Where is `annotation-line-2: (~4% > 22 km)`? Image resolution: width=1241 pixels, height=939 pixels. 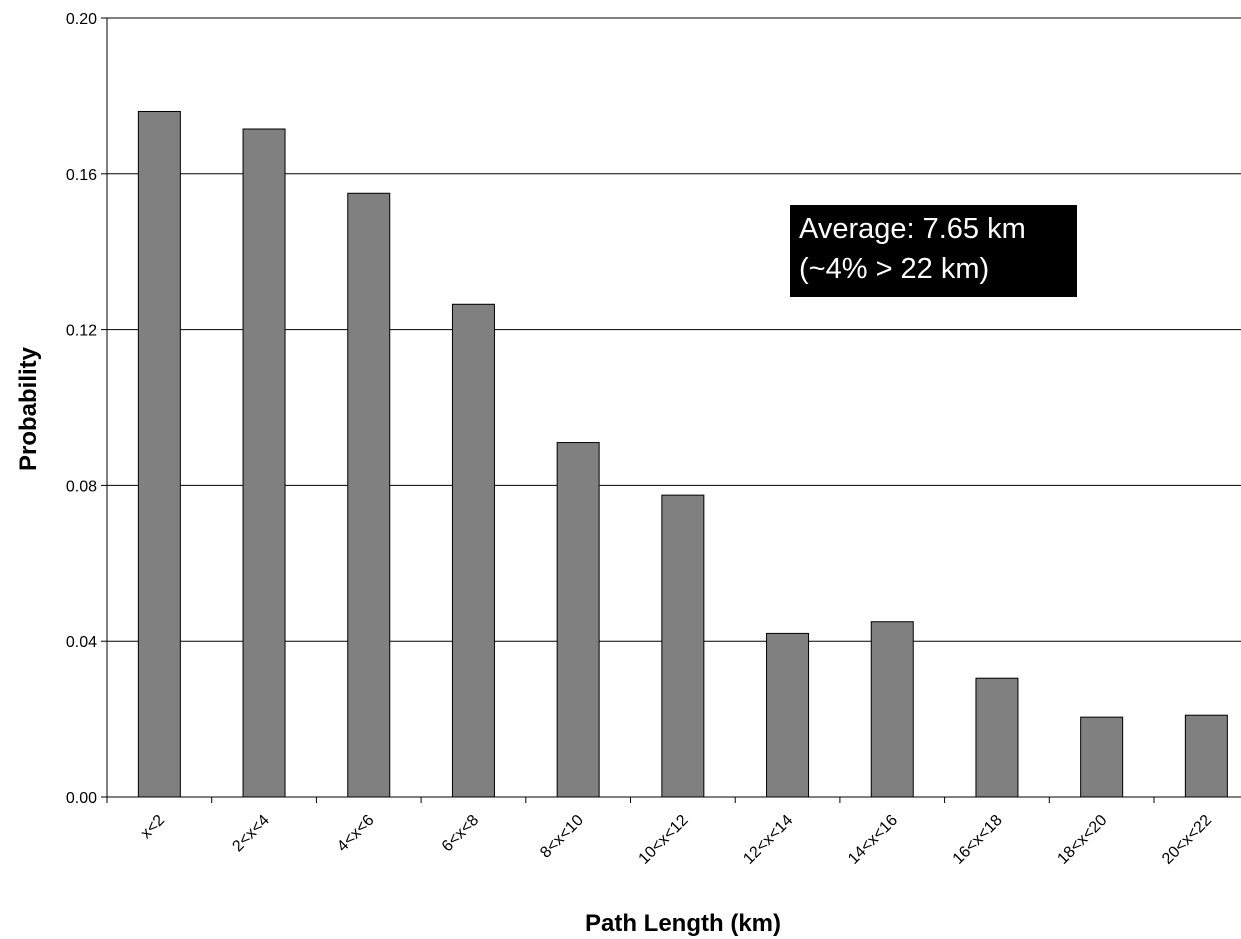
annotation-line-2: (~4% > 22 km) is located at coordinates (894, 269).